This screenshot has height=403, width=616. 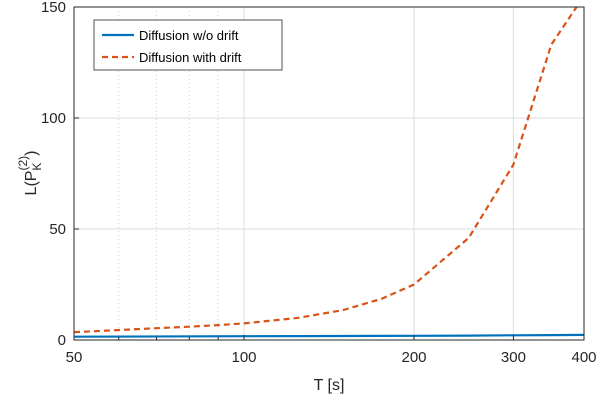 I want to click on x-tick-label: 400, so click(x=583, y=357).